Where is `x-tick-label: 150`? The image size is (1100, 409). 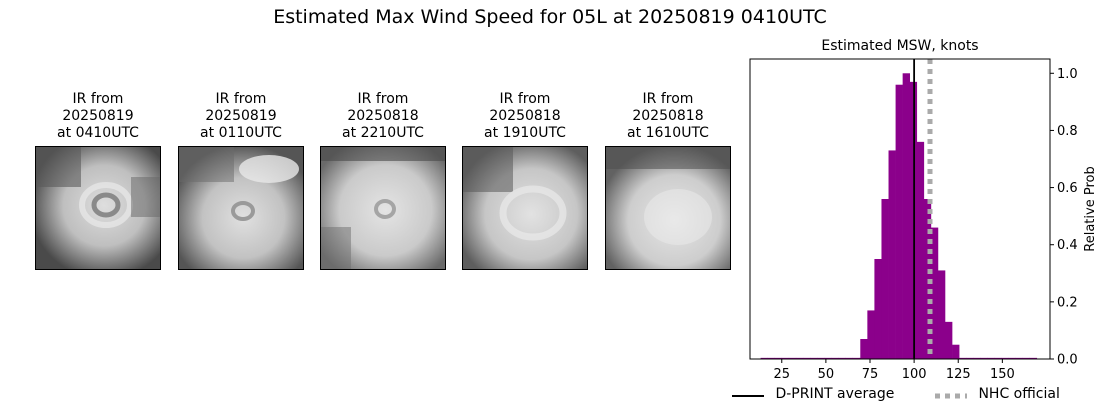
x-tick-label: 150 is located at coordinates (1002, 374).